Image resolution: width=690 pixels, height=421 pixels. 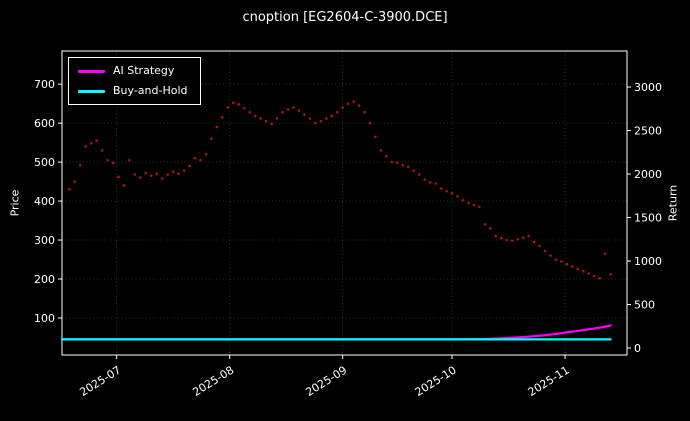 I want to click on x-tick-label: 2025-10, so click(x=436, y=381).